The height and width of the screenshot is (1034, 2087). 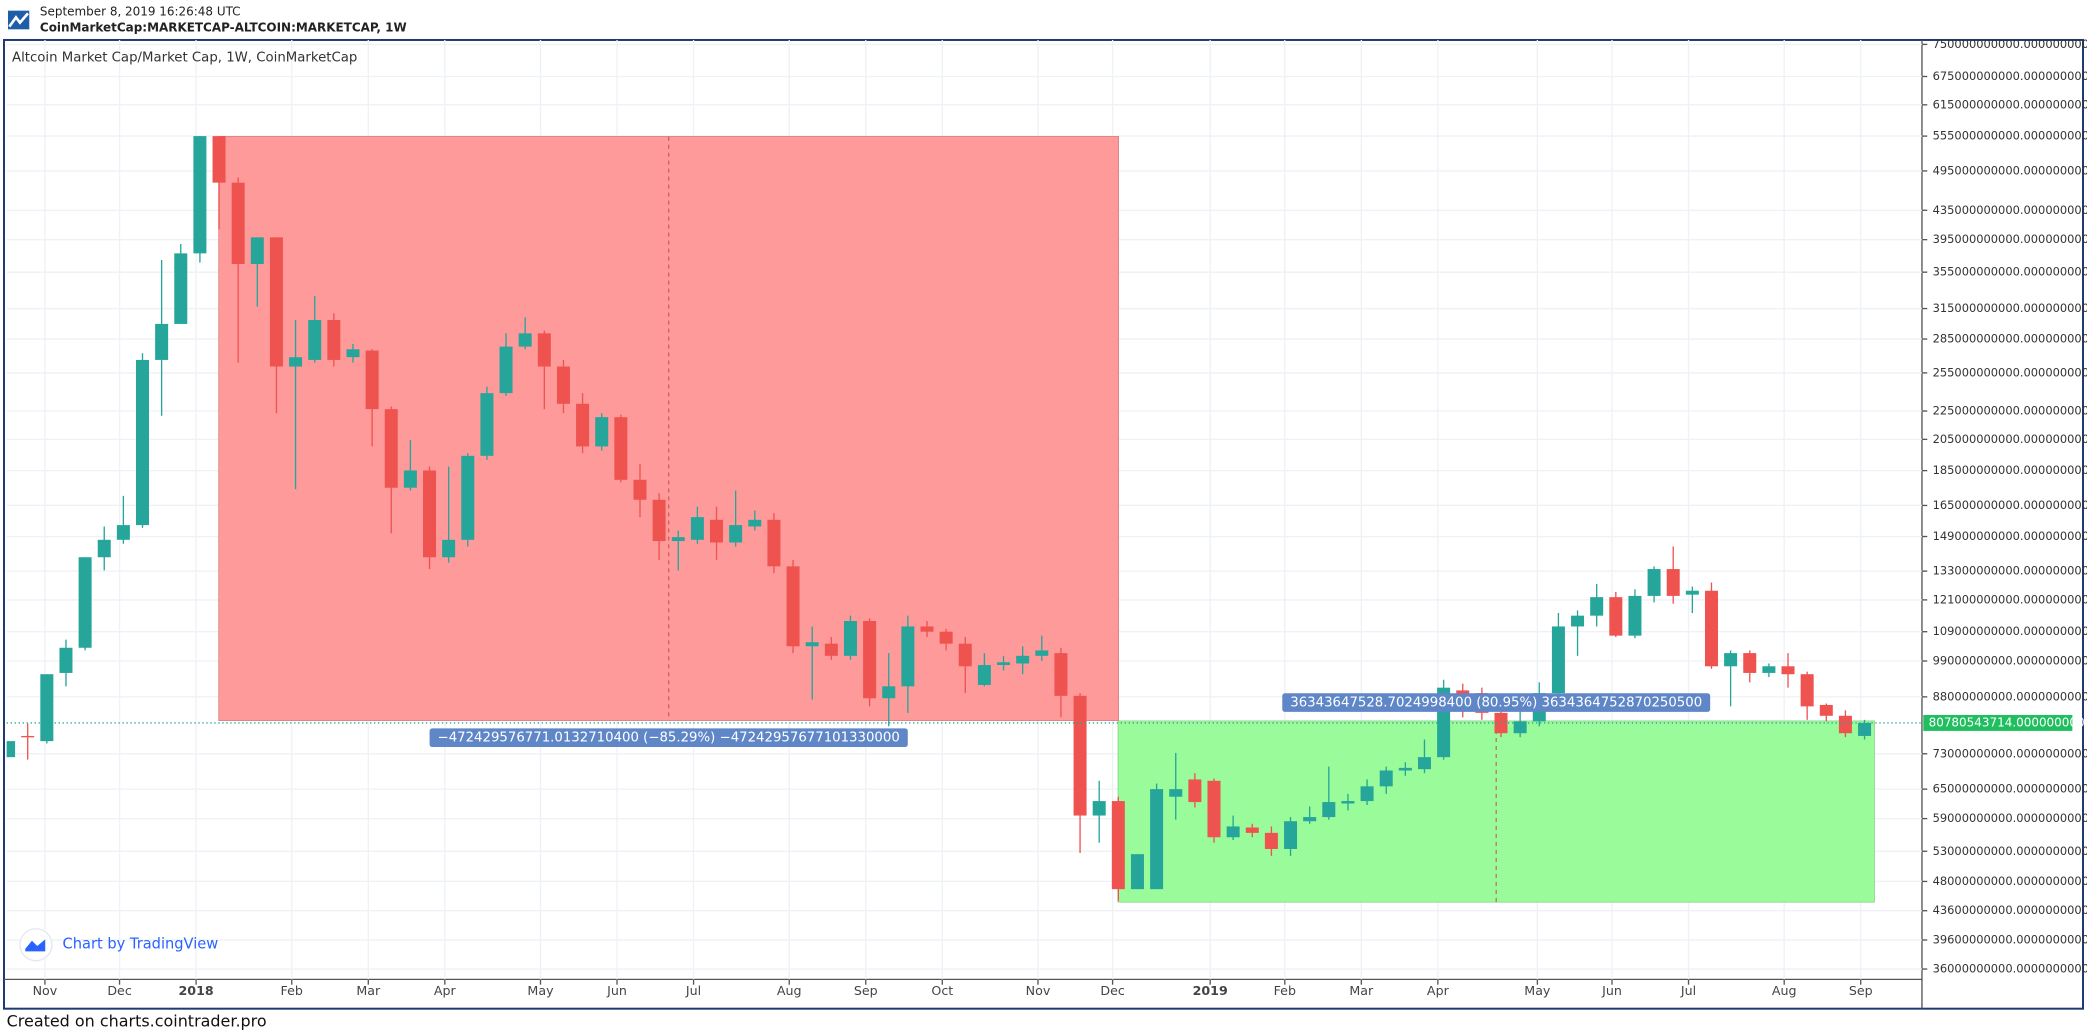 What do you see at coordinates (1361, 990) in the screenshot?
I see `x-tick-label: Mar` at bounding box center [1361, 990].